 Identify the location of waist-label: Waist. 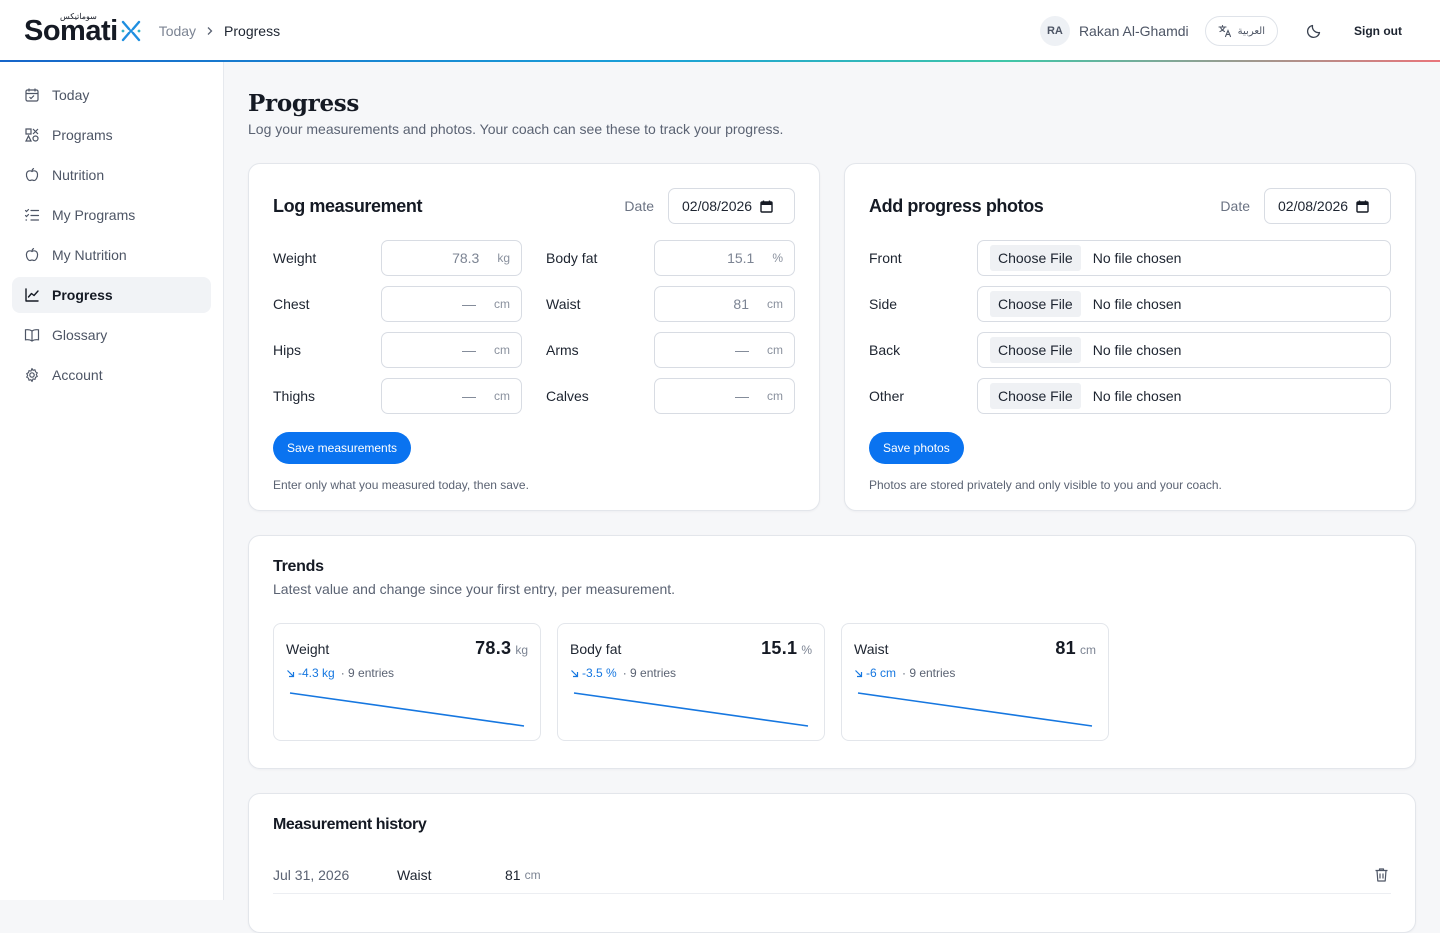
(563, 304).